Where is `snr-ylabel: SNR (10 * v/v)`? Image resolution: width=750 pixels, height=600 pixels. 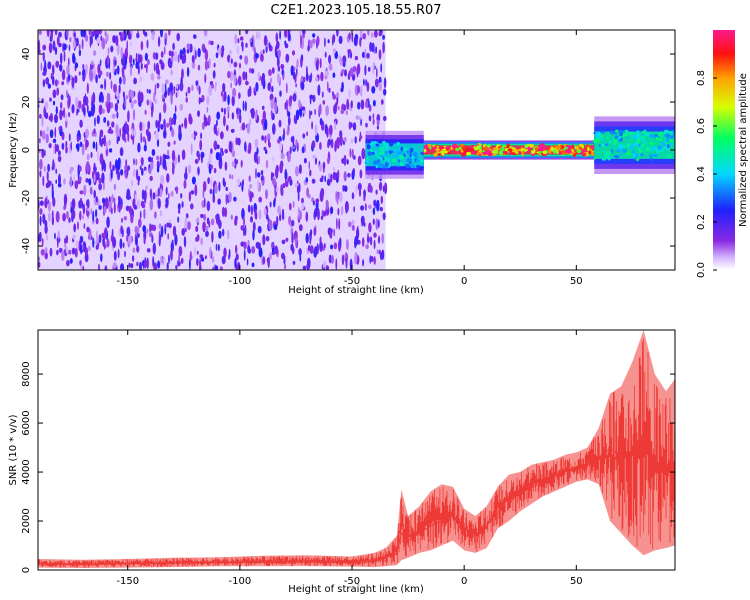
snr-ylabel: SNR (10 * v/v) is located at coordinates (13, 449).